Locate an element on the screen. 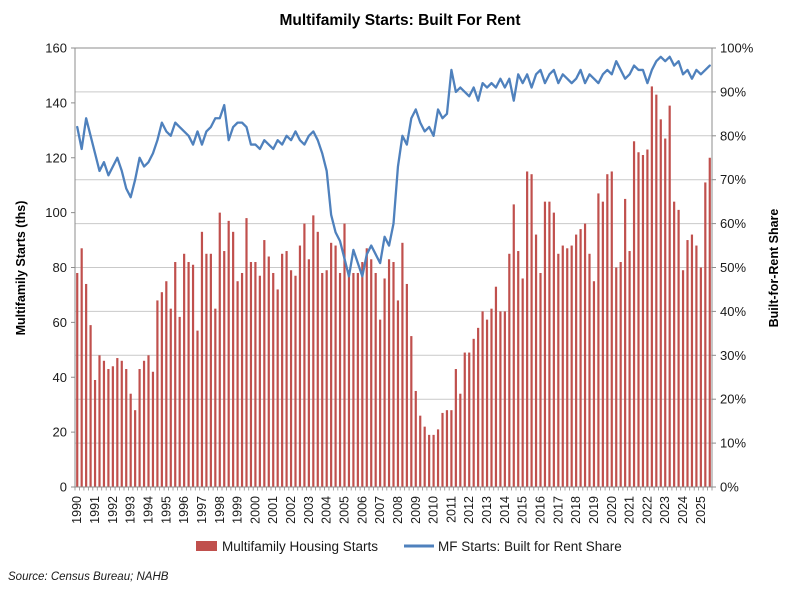  left-tick-label: 60 is located at coordinates (60, 322).